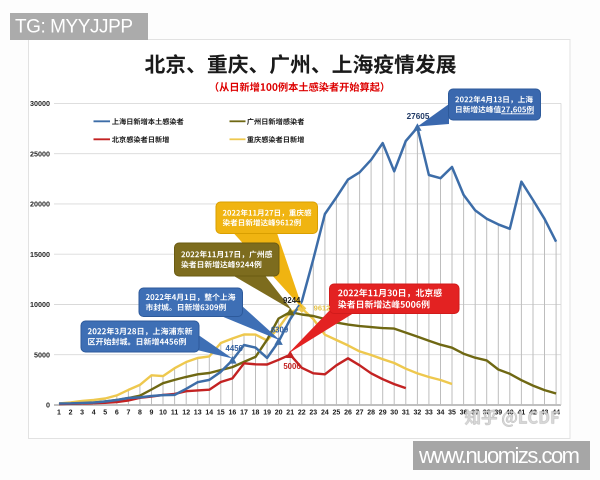 This screenshot has height=480, width=600. I want to click on svg-text: 5000, so click(42, 354).